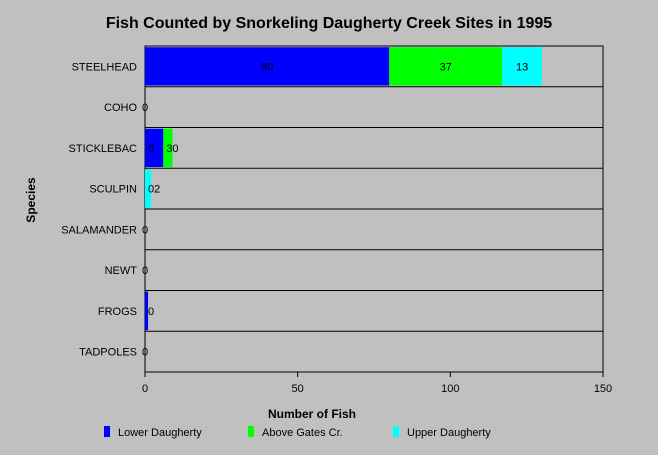 The height and width of the screenshot is (455, 658). What do you see at coordinates (298, 389) in the screenshot?
I see `x-tick-label: 50` at bounding box center [298, 389].